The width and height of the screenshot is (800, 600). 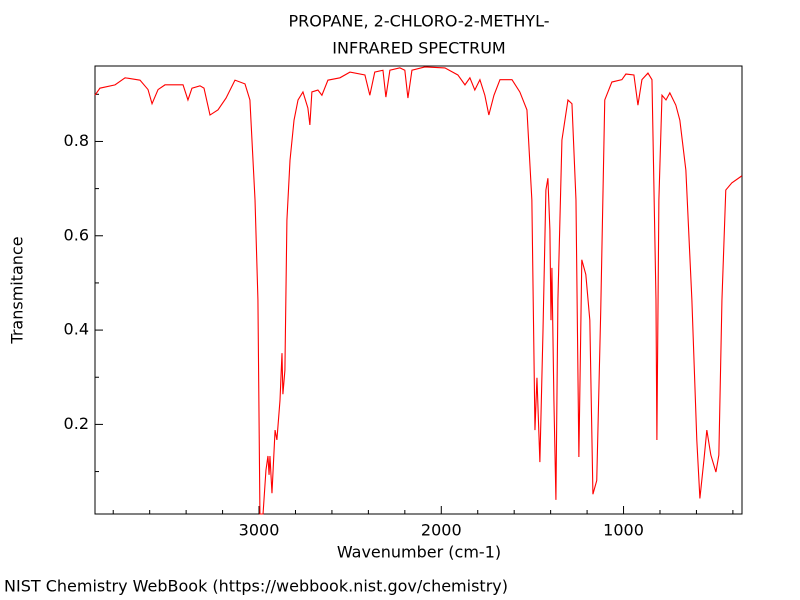 What do you see at coordinates (418, 48) in the screenshot?
I see `chart-subtitle: INFRARED SPECTRUM` at bounding box center [418, 48].